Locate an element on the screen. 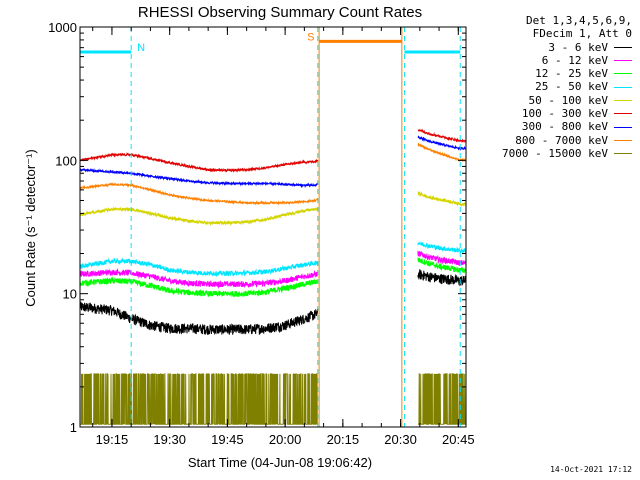  y-tick-label: 10 is located at coordinates (70, 294).